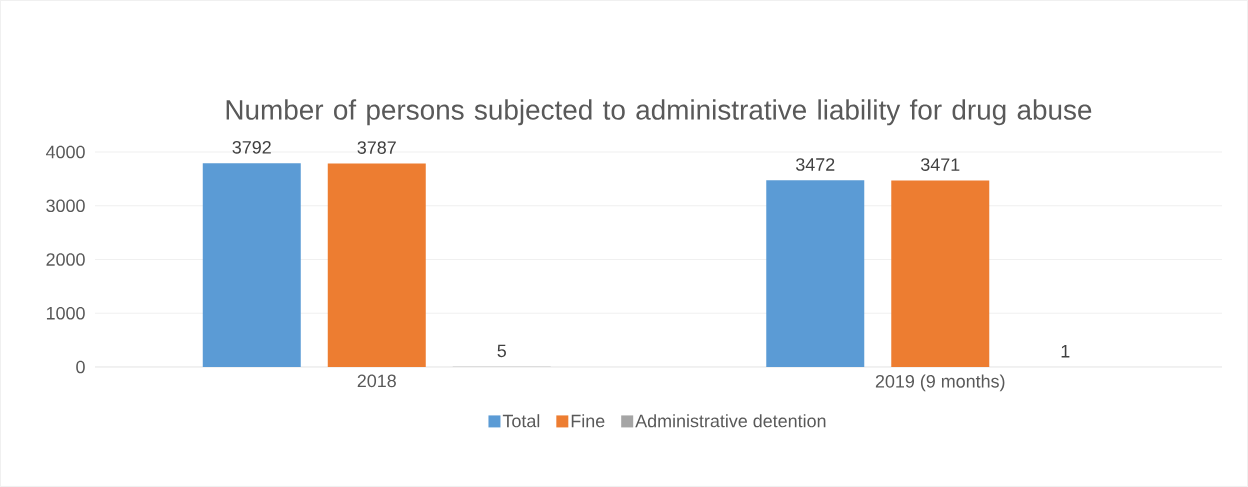  Describe the element at coordinates (65, 152) in the screenshot. I see `y-tick-label: 4000` at that location.